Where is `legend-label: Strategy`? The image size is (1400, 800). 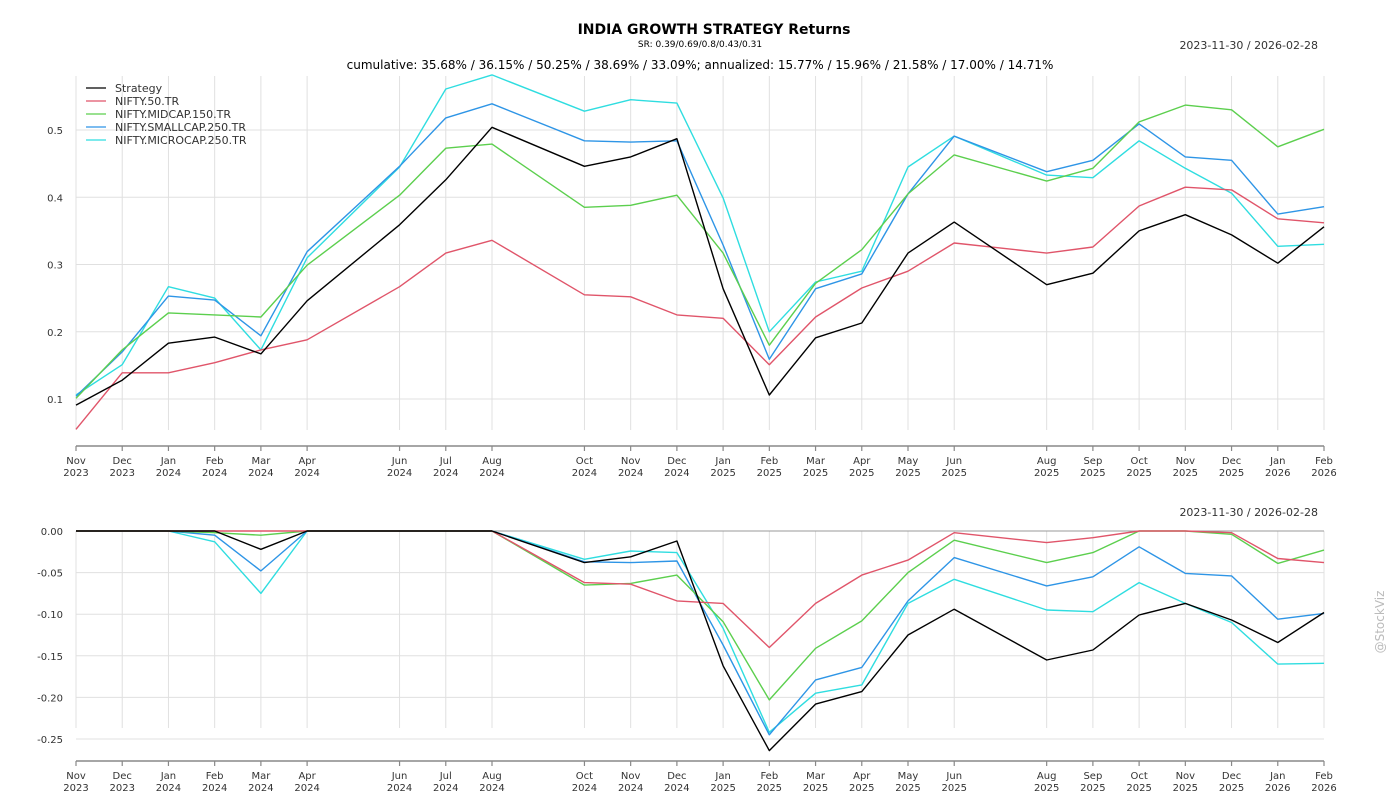 legend-label: Strategy is located at coordinates (139, 88).